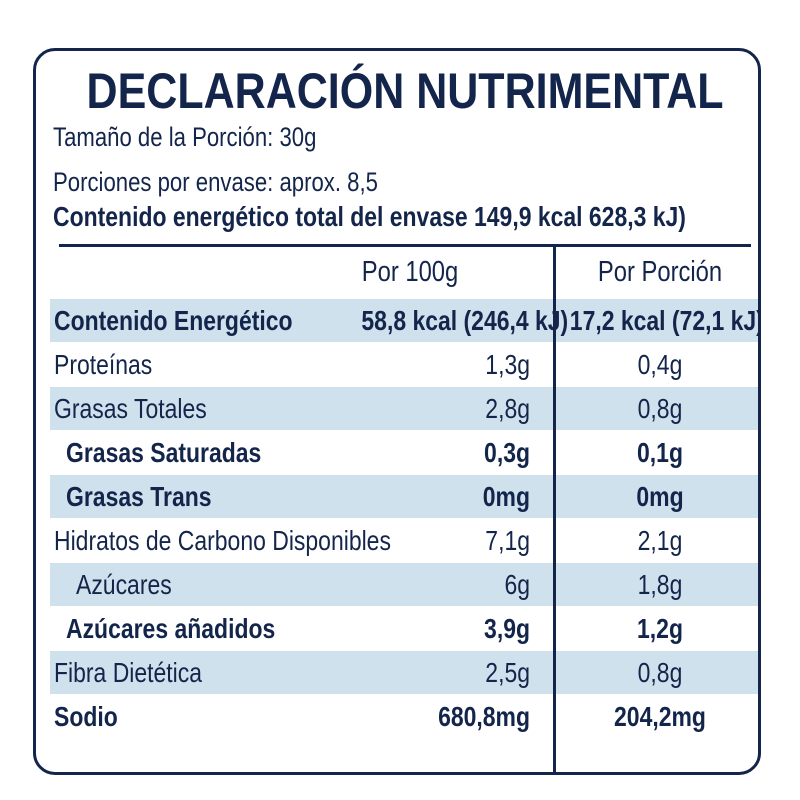 The image size is (800, 800). What do you see at coordinates (507, 672) in the screenshot?
I see `value-per-100g: 2,5g` at bounding box center [507, 672].